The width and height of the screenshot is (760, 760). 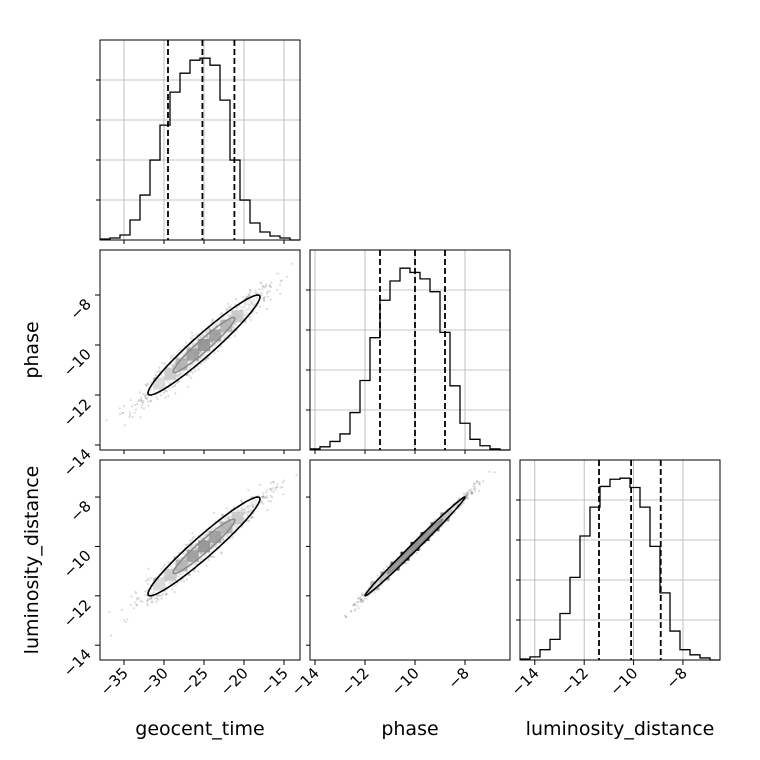 I want to click on x-tick-label: −10, so click(x=623, y=681).